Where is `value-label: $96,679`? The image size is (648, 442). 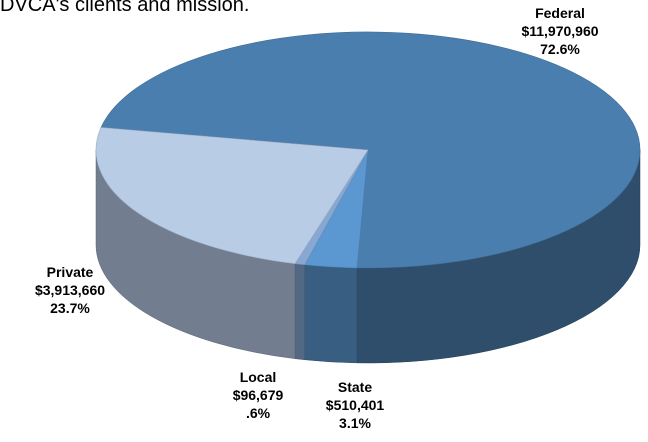
value-label: $96,679 is located at coordinates (258, 395).